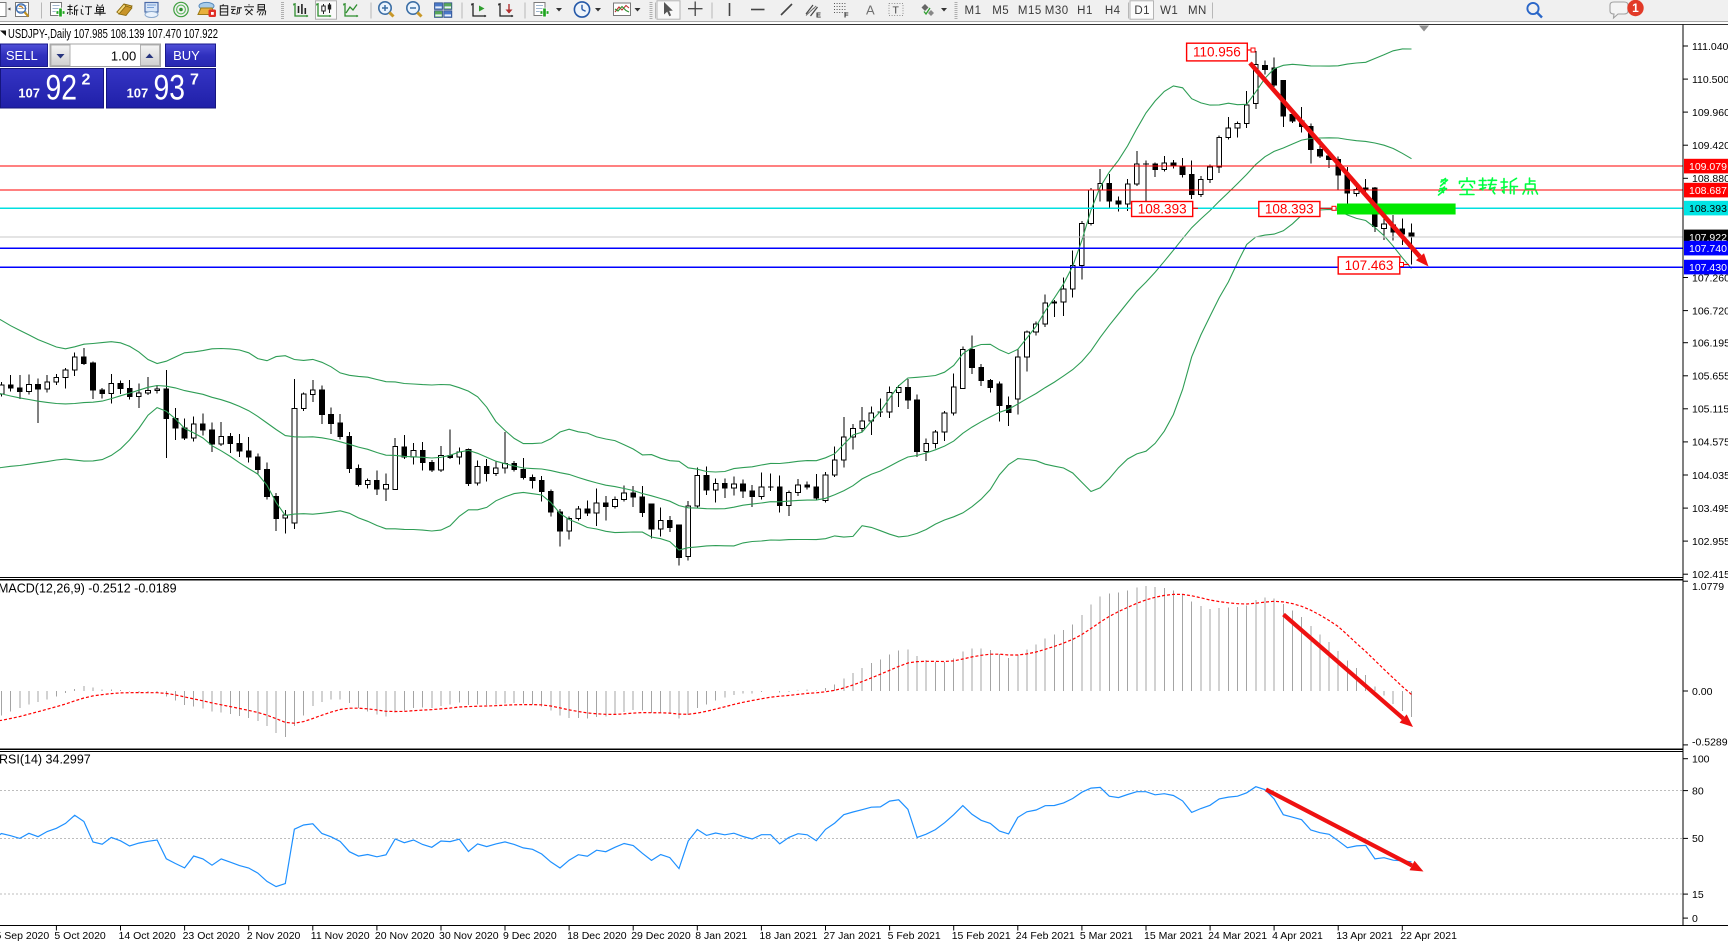 The width and height of the screenshot is (1728, 946). Describe the element at coordinates (86, 80) in the screenshot. I see `svg-text: 2` at that location.